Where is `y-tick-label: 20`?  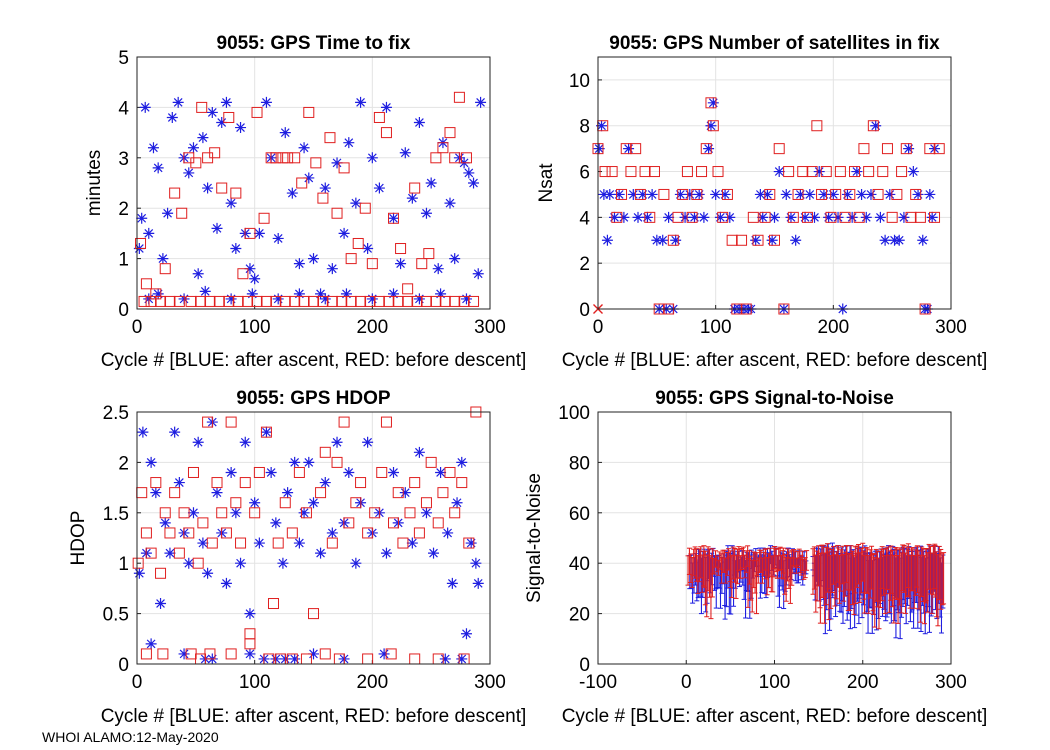
y-tick-label: 20 is located at coordinates (579, 615).